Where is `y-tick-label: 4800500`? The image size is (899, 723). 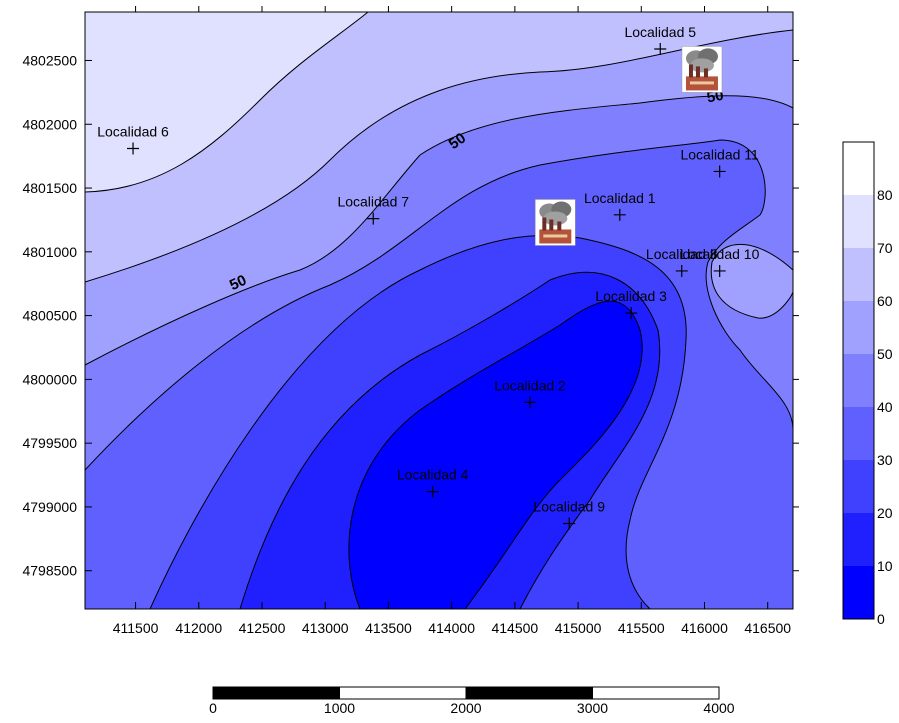
y-tick-label: 4800500 is located at coordinates (49, 316).